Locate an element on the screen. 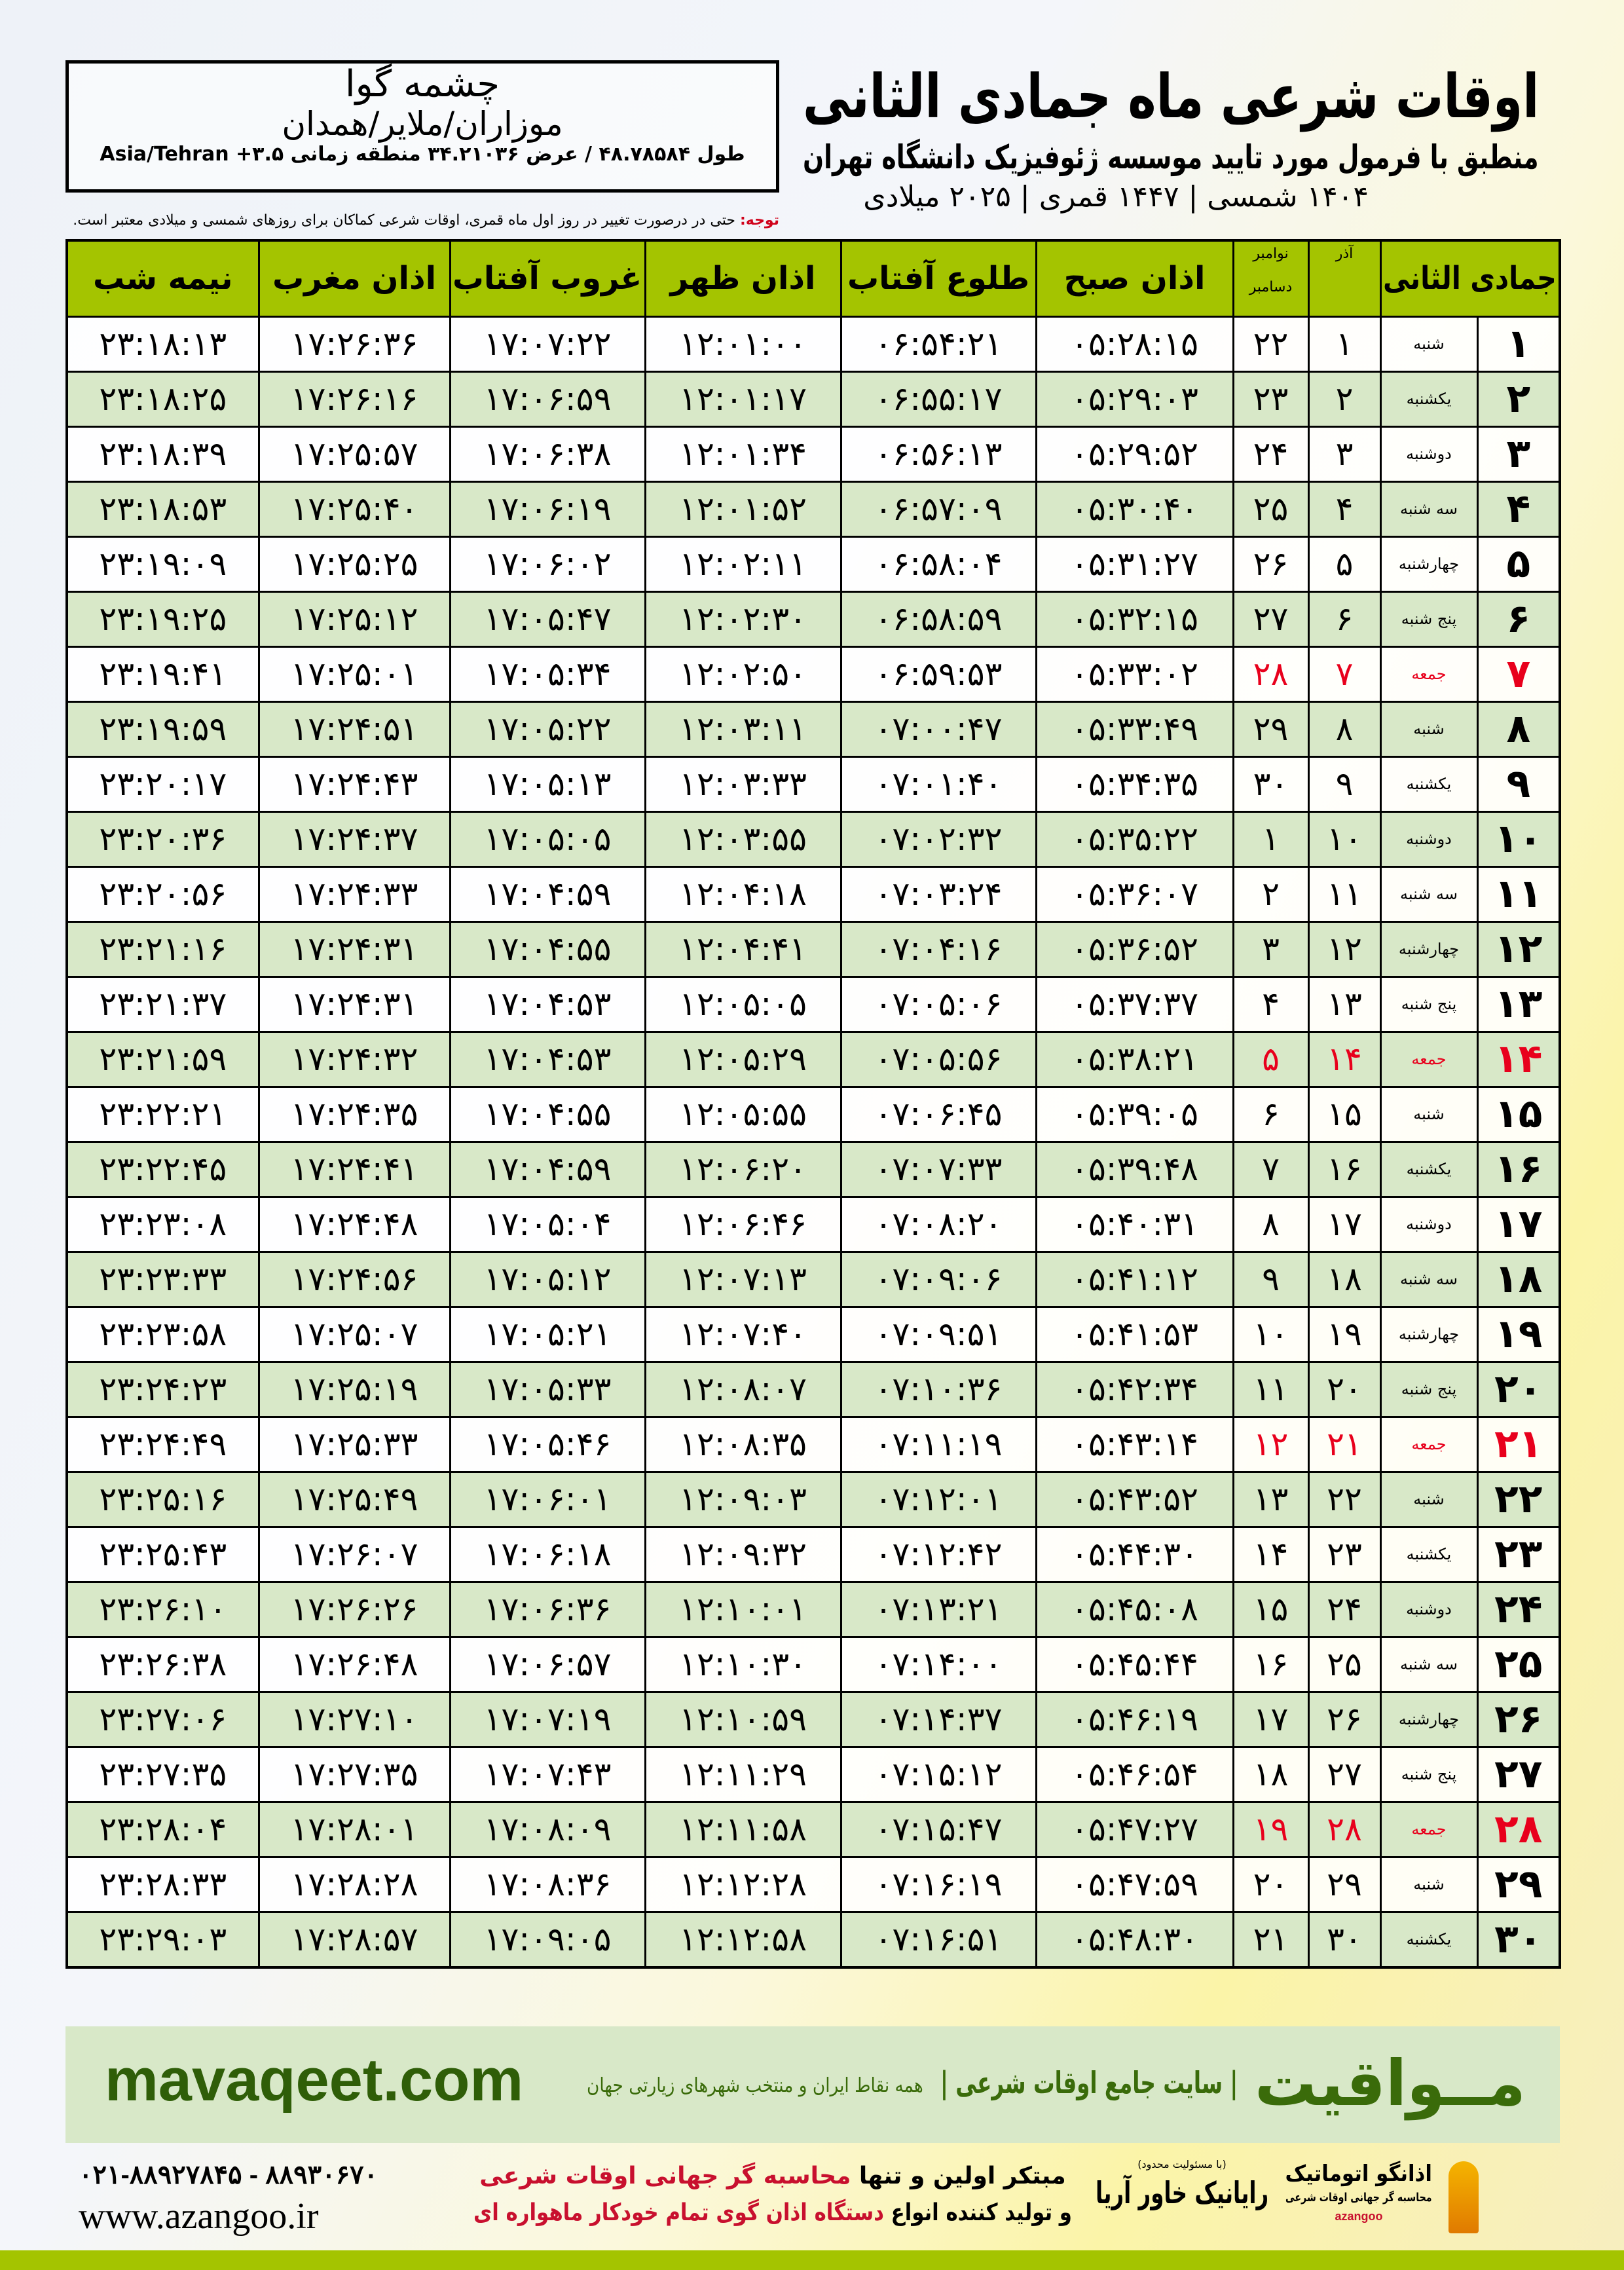 This screenshot has width=1624, height=2270. gregorian-day-cell: ۲۹ is located at coordinates (1271, 728).